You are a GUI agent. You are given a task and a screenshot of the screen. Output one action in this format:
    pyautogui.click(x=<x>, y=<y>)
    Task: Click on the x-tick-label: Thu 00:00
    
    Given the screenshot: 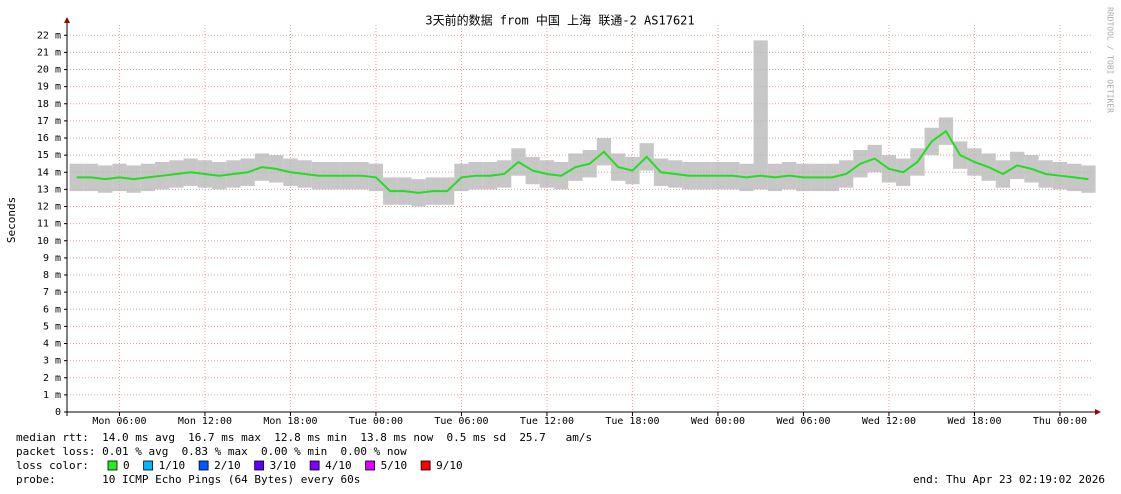 What is the action you would take?
    pyautogui.click(x=1060, y=421)
    